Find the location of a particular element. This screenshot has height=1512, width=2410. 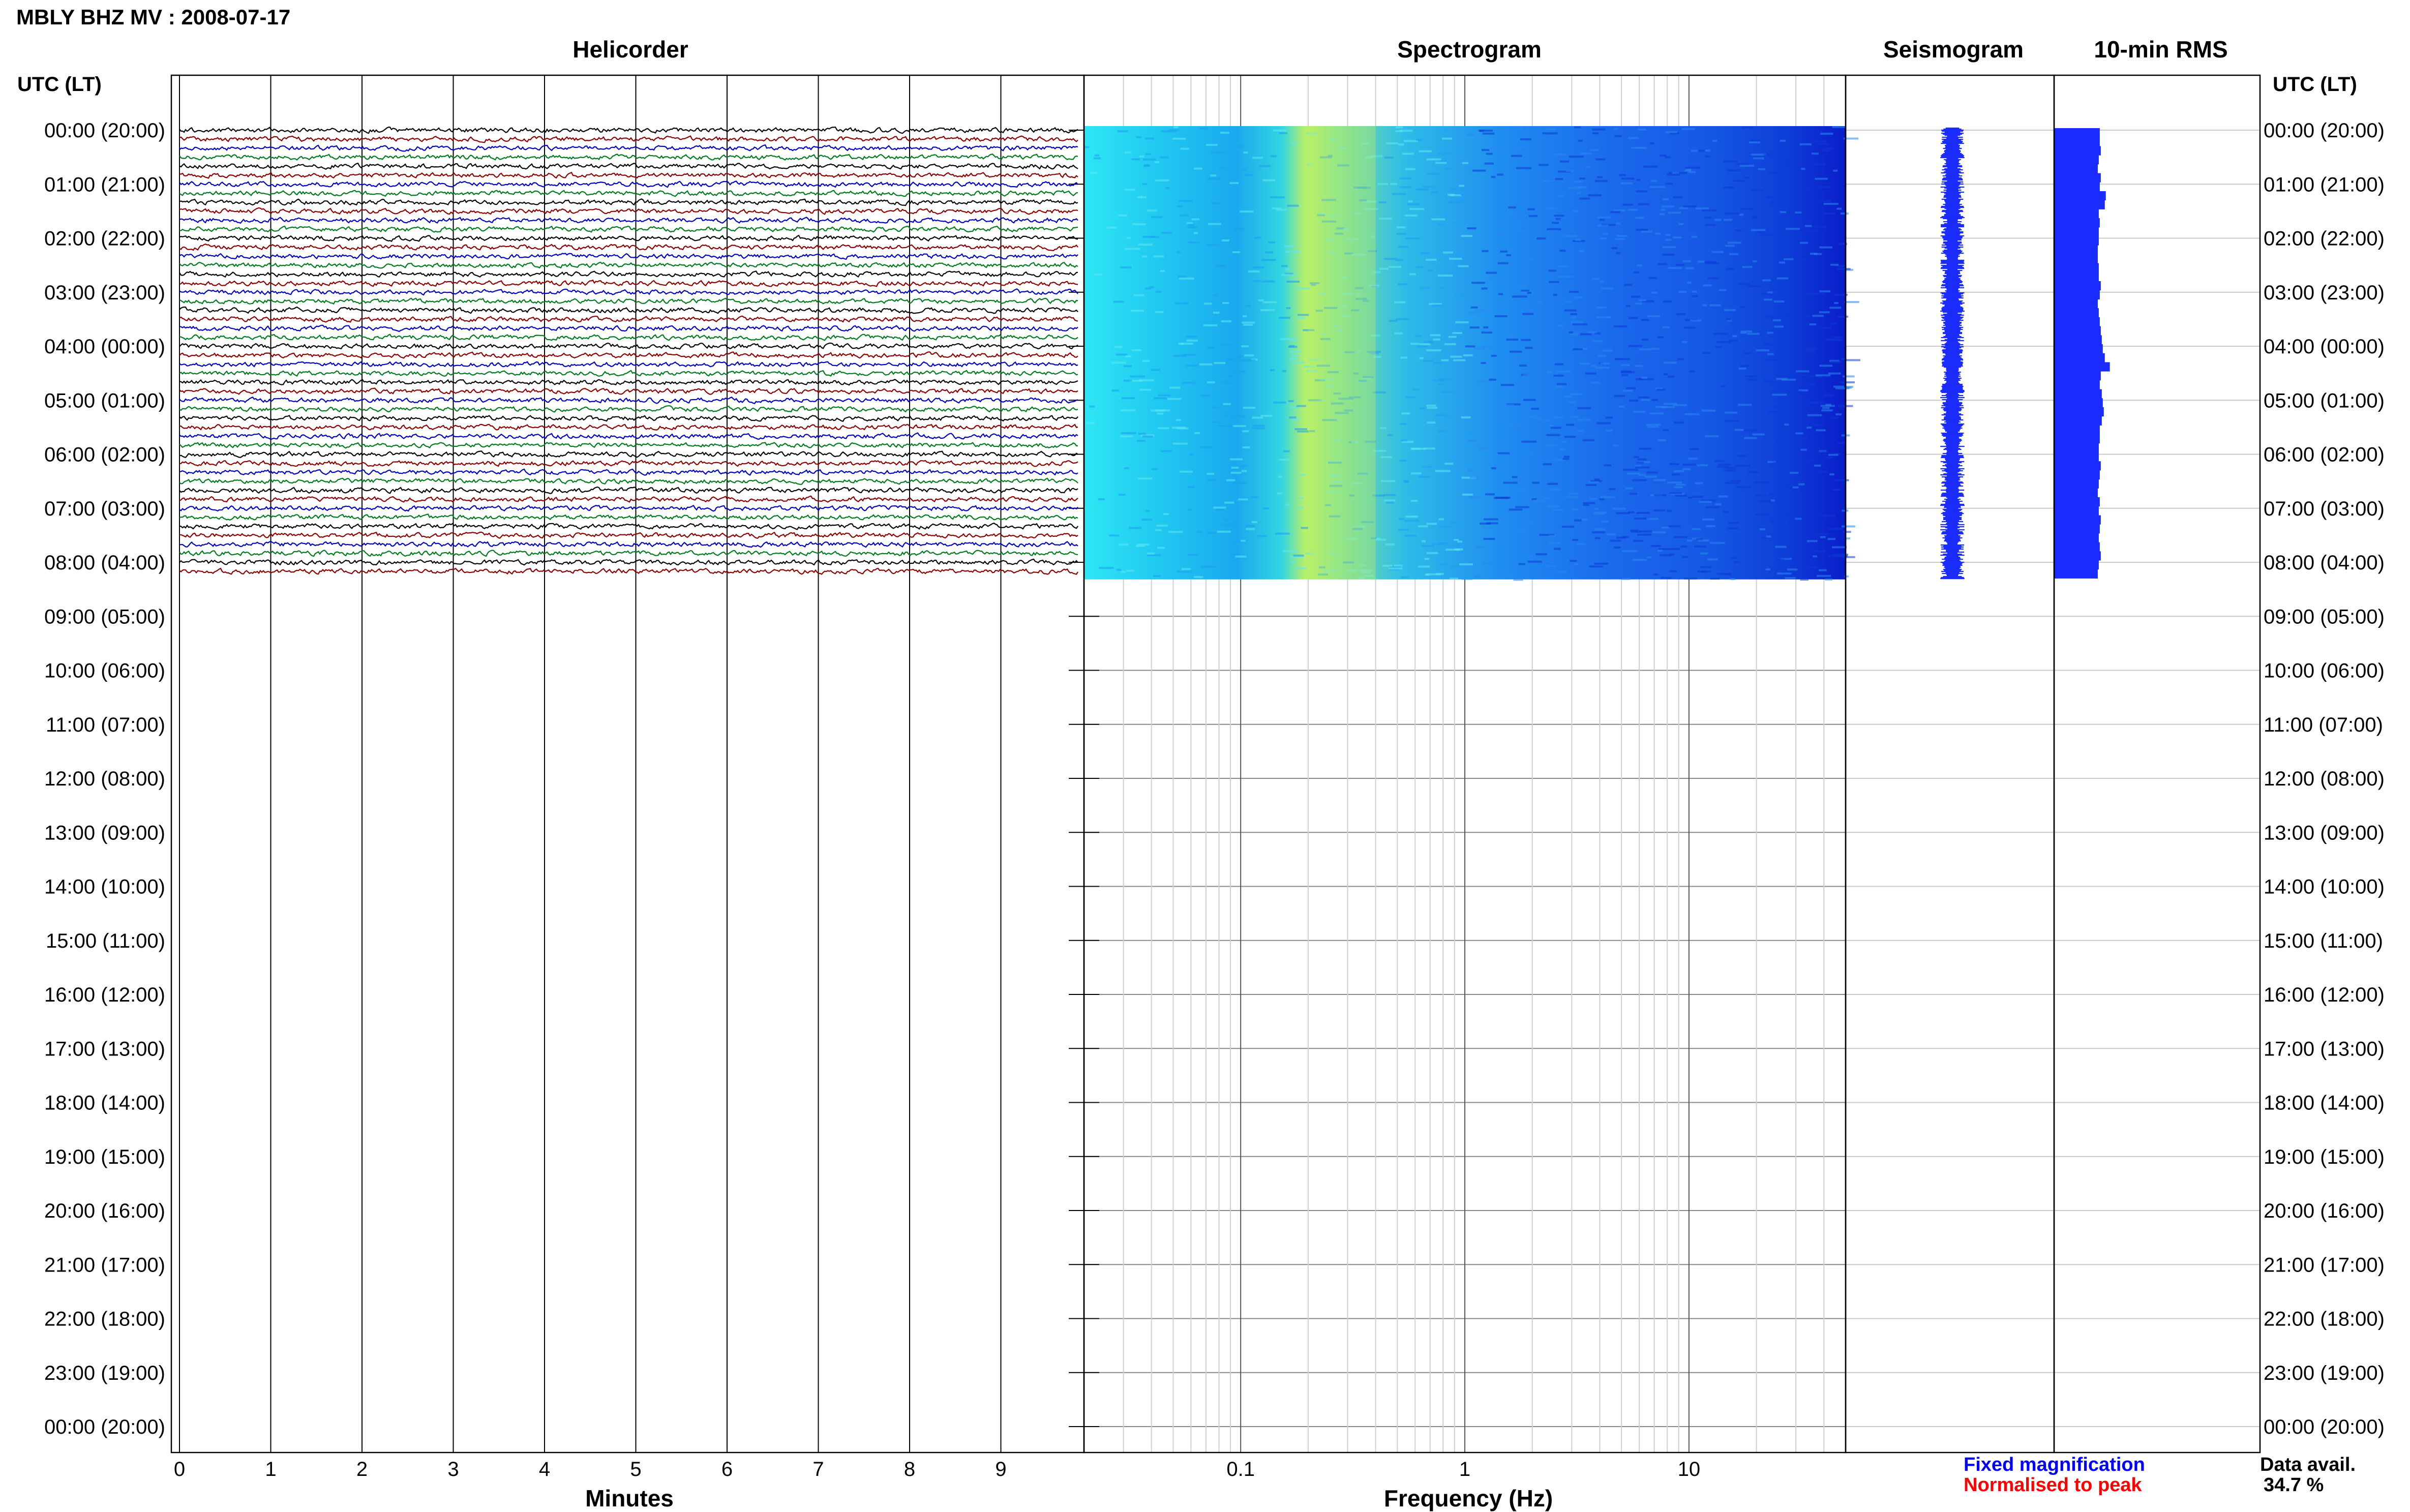

utc-tick-label-right: 23:00 (19:00) is located at coordinates (2324, 1373).